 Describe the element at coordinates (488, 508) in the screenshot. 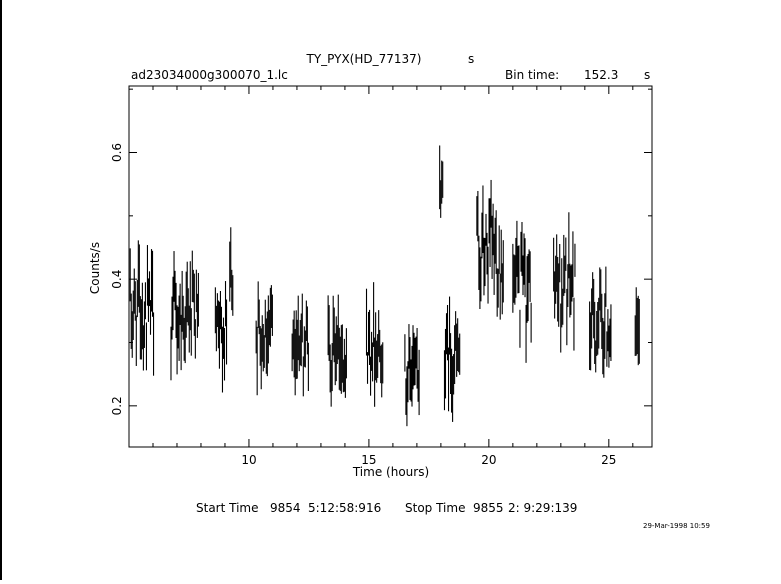

I see `stop-time-day: 9855` at that location.